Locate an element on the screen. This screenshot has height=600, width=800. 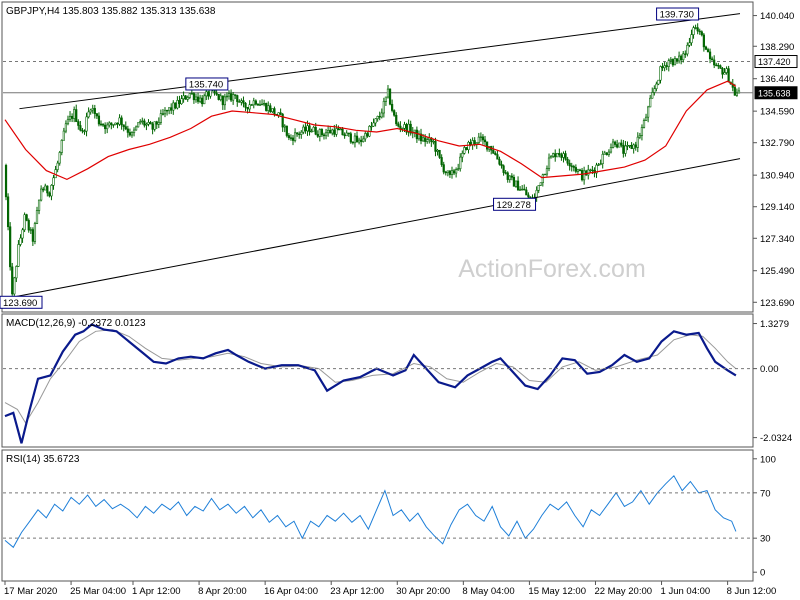
price-tick-label: 123.690 is located at coordinates (777, 303).